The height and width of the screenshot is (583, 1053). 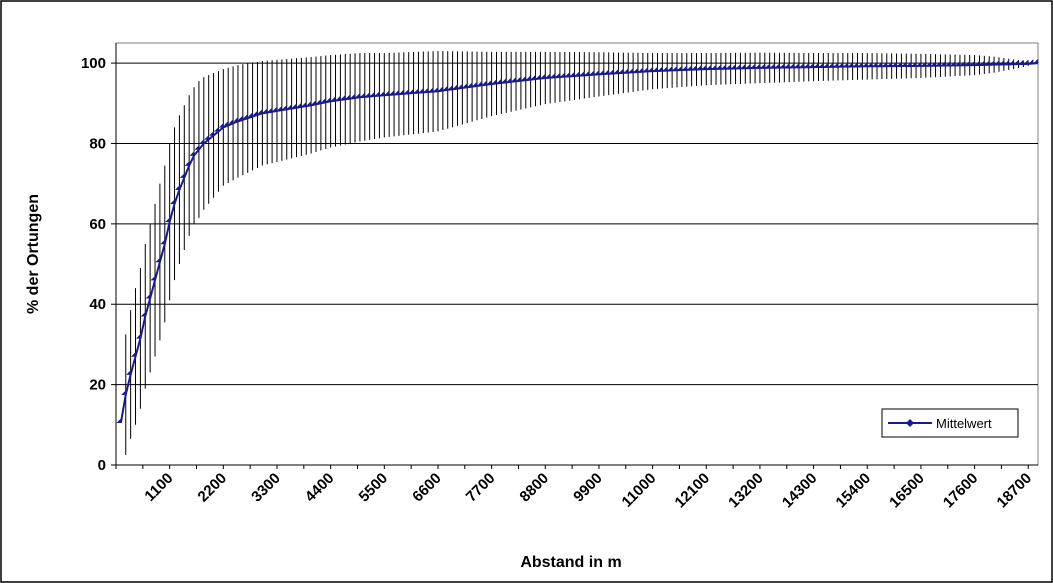 What do you see at coordinates (964, 423) in the screenshot?
I see `legend-entry-mittelwert: Mittelwert` at bounding box center [964, 423].